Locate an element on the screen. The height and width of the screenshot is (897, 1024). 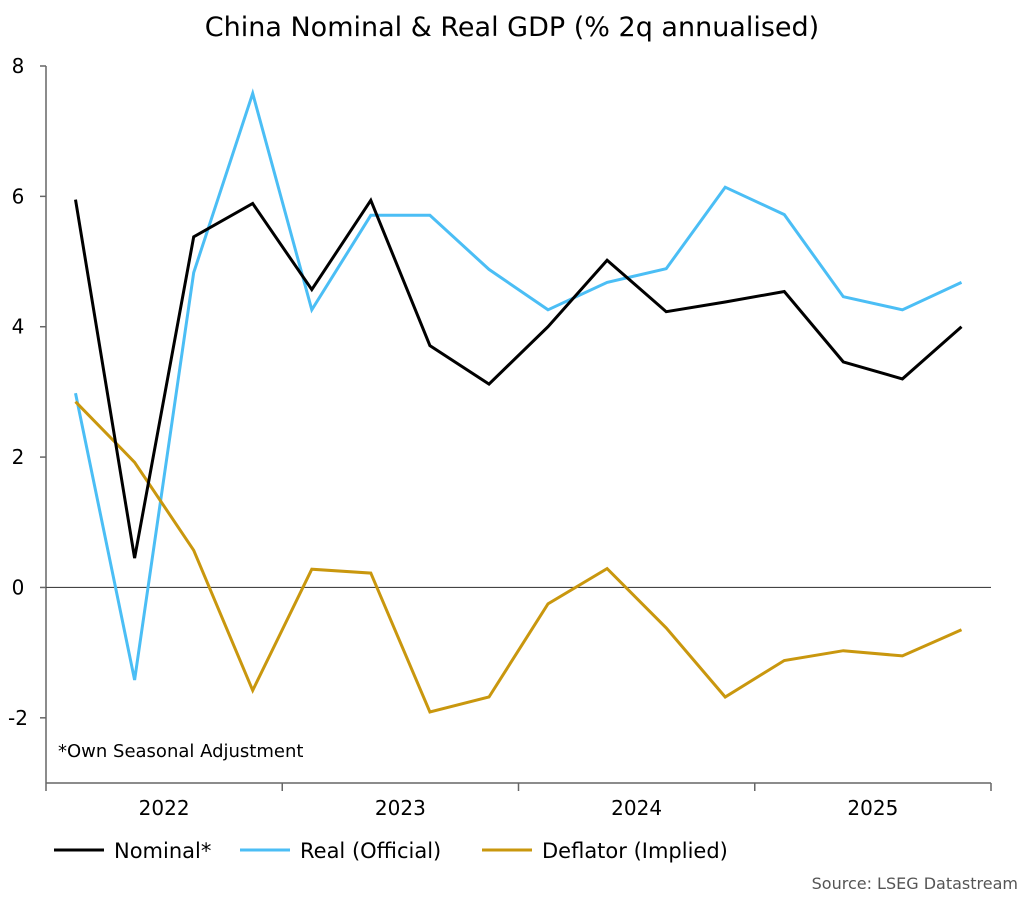
legend-label: Deflator (Implied) is located at coordinates (635, 851).